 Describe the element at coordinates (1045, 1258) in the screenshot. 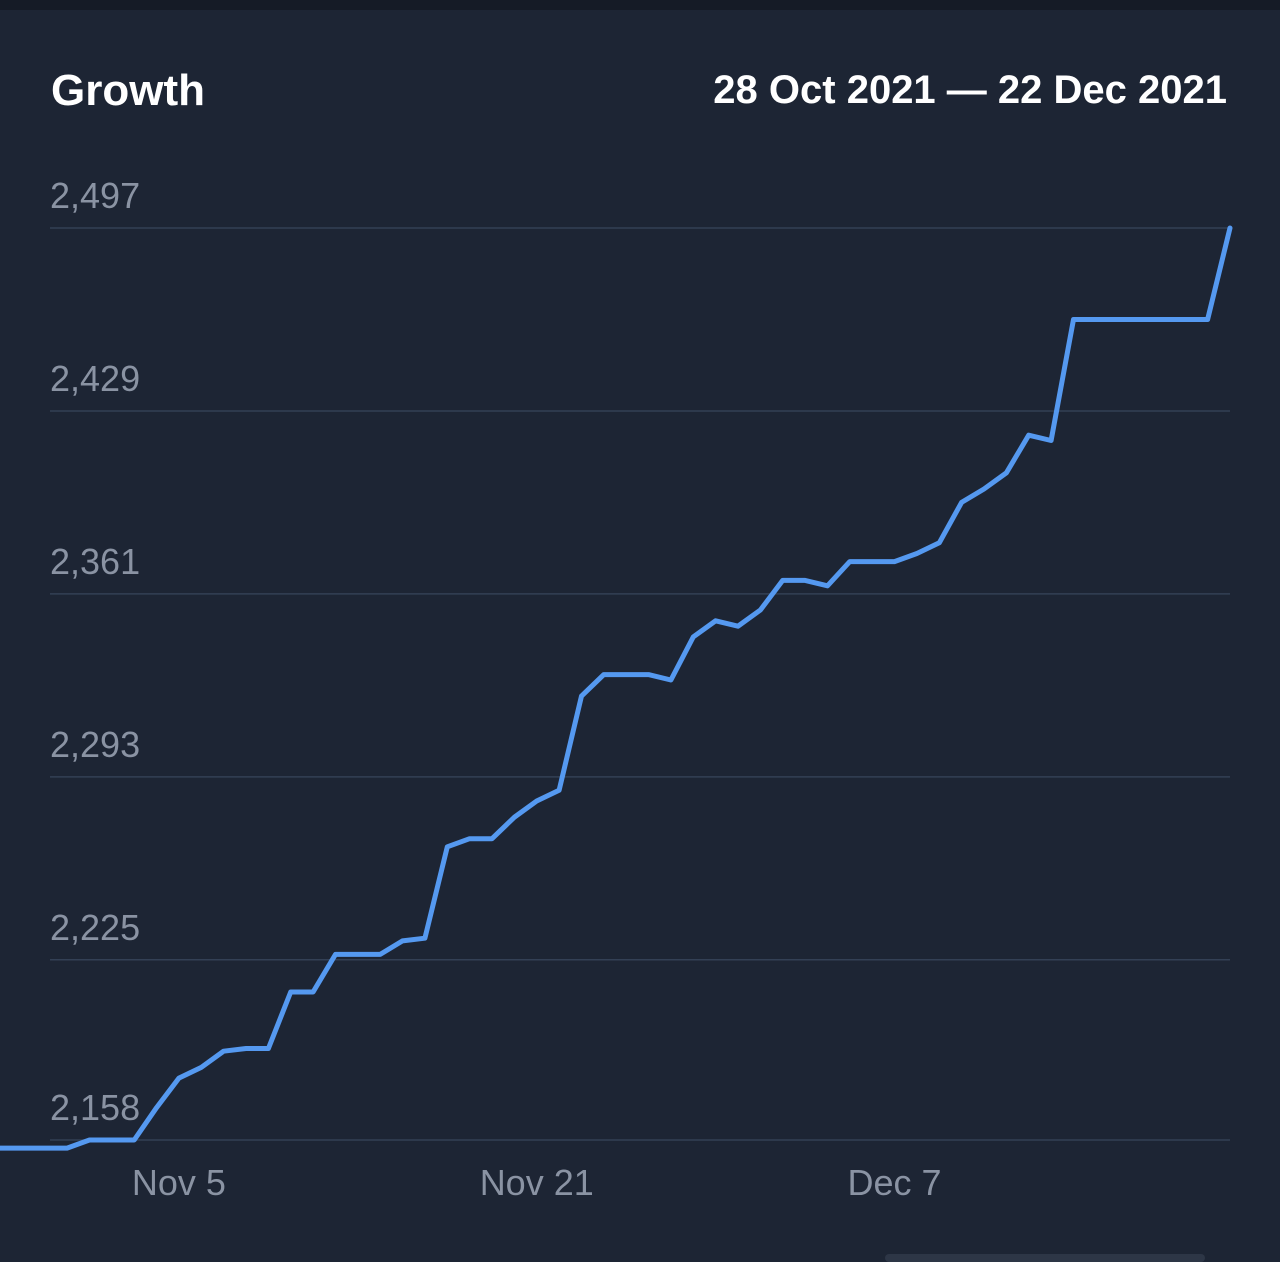

I see `bottom-handle` at that location.